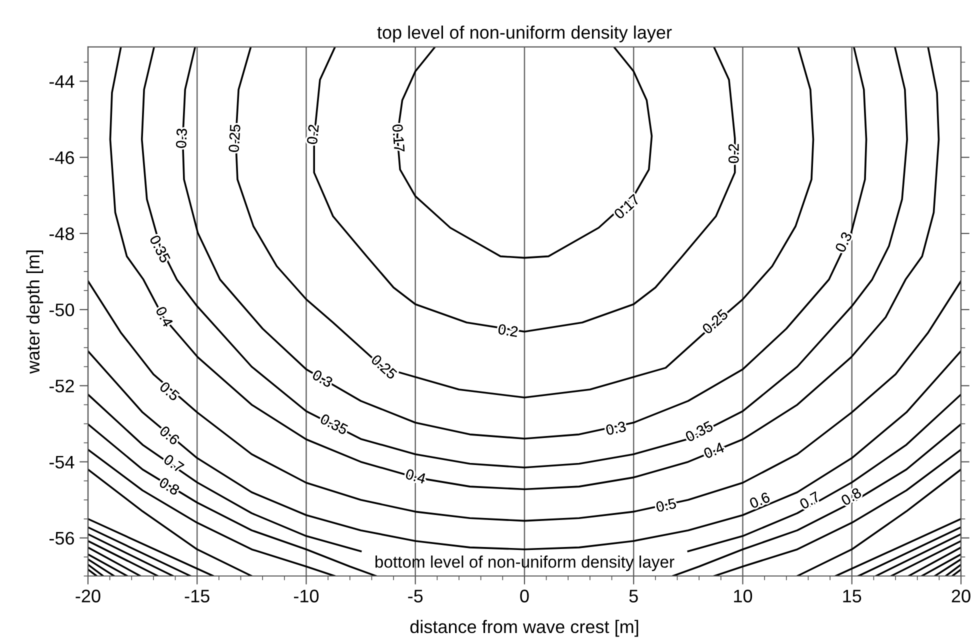 Image resolution: width=971 pixels, height=640 pixels. What do you see at coordinates (524, 596) in the screenshot?
I see `x-tick-label: 0` at bounding box center [524, 596].